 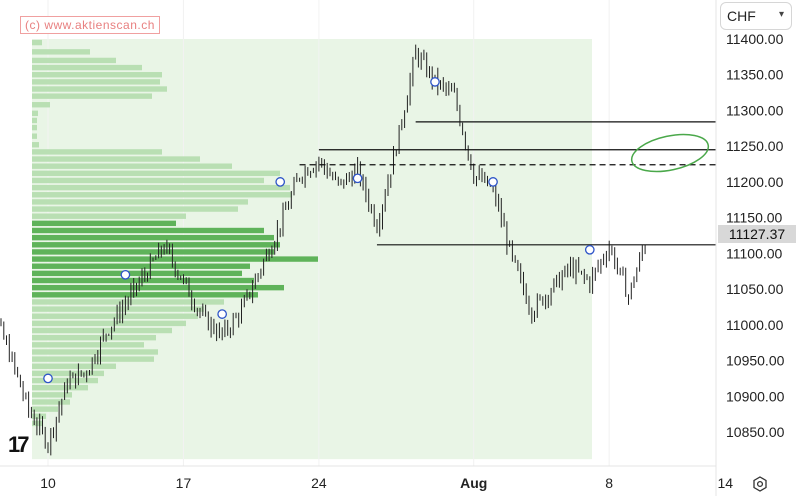 What do you see at coordinates (781, 14) in the screenshot?
I see `chevron-down-icon: ▾` at bounding box center [781, 14].